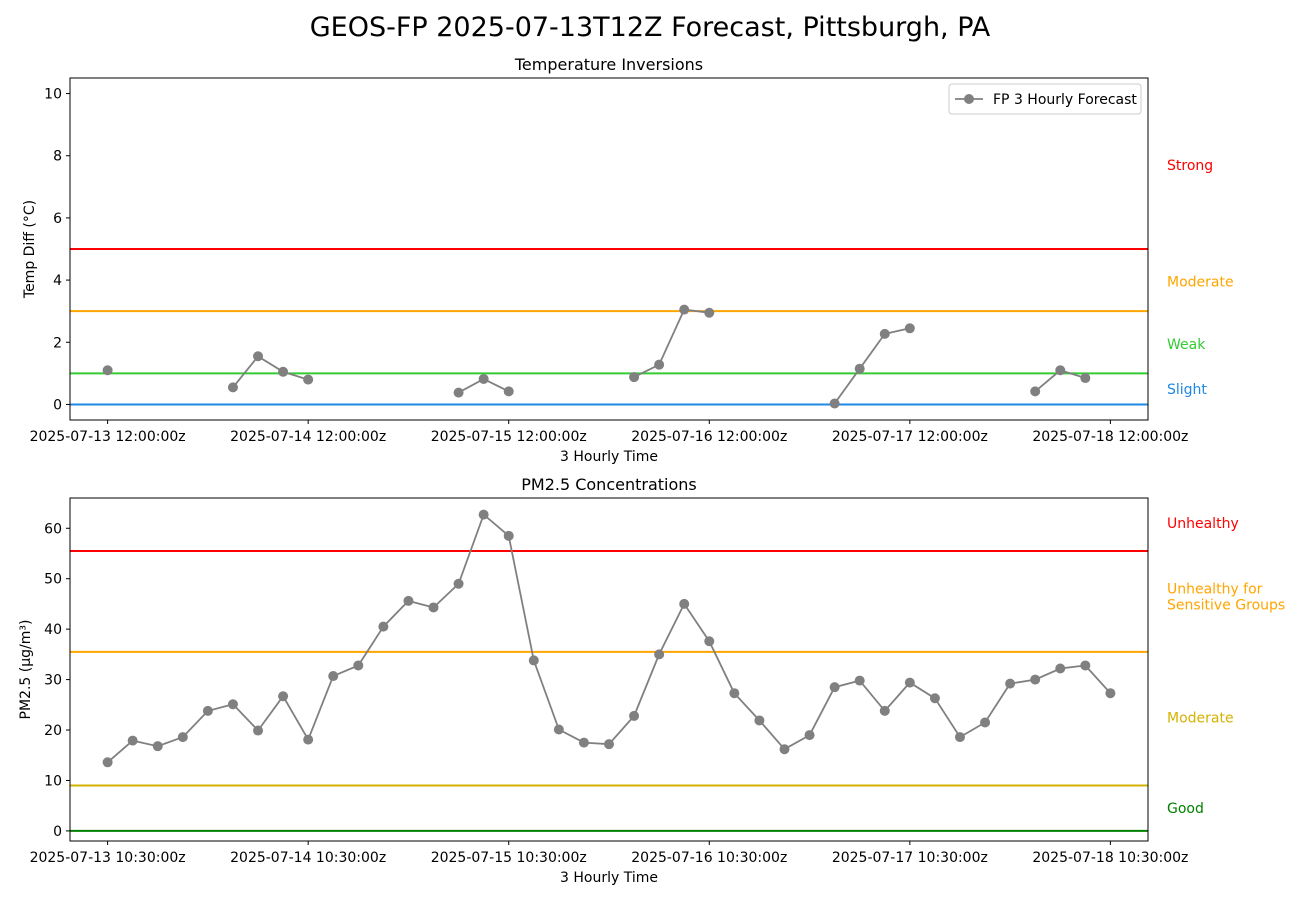  What do you see at coordinates (57, 219) in the screenshot?
I see `y-tick-label: 6` at bounding box center [57, 219].